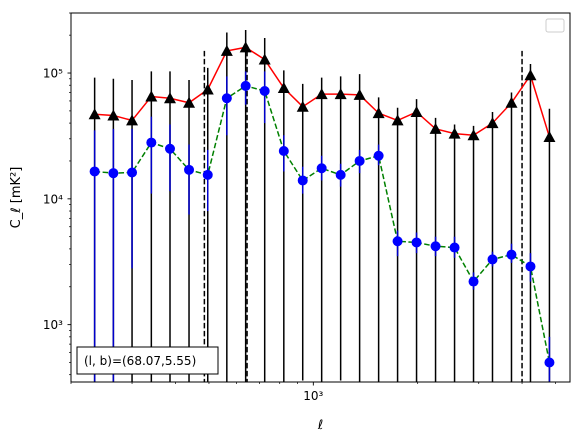 This screenshot has width=580, height=441. Describe the element at coordinates (16, 198) in the screenshot. I see `y-axis-label: C_ℓ [mK²]` at that location.